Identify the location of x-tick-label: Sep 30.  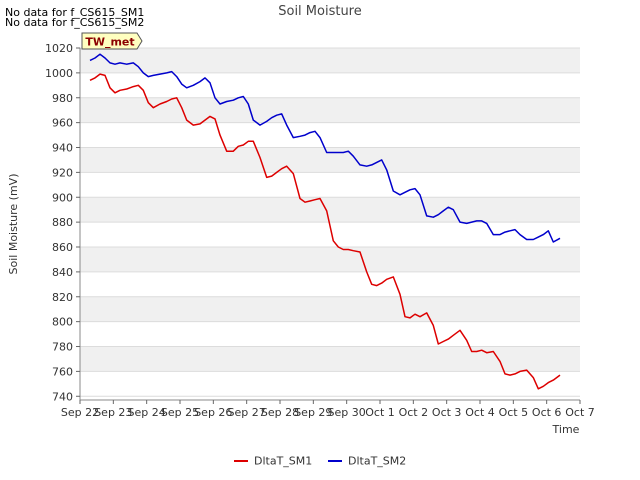
(347, 412).